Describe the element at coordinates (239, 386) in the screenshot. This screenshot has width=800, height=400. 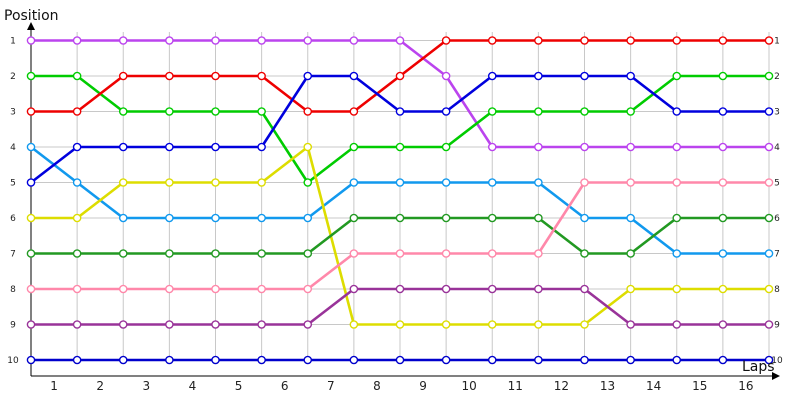
I see `x-tick-label: 5` at that location.